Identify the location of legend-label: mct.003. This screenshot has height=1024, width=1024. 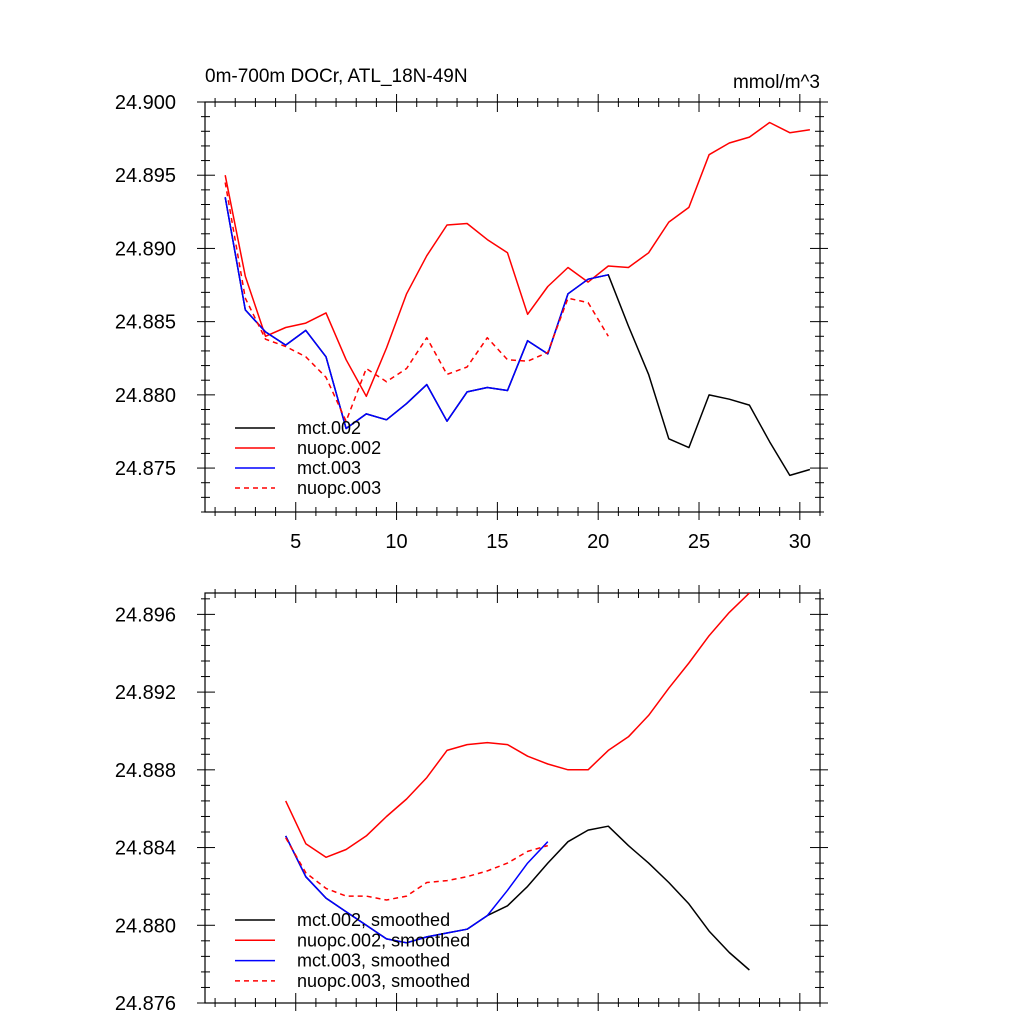
(329, 468).